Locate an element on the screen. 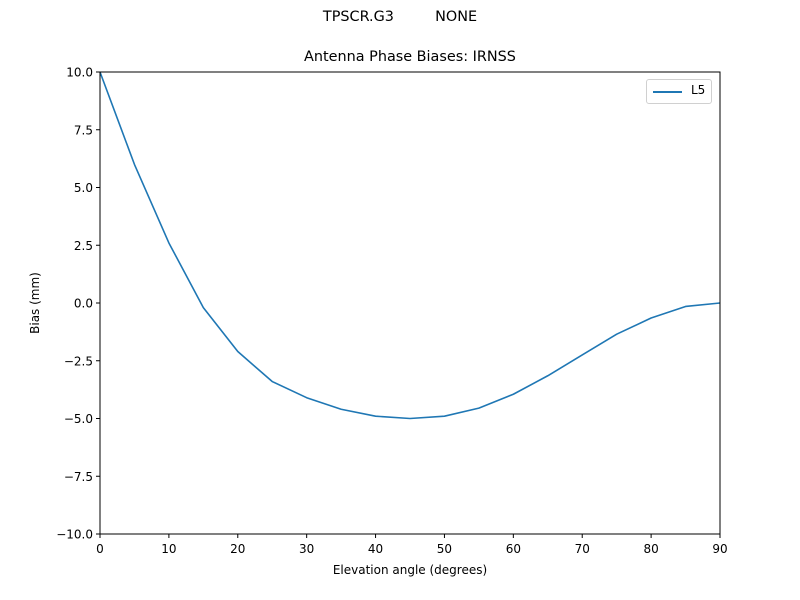  legend-line-swatch is located at coordinates (667, 92).